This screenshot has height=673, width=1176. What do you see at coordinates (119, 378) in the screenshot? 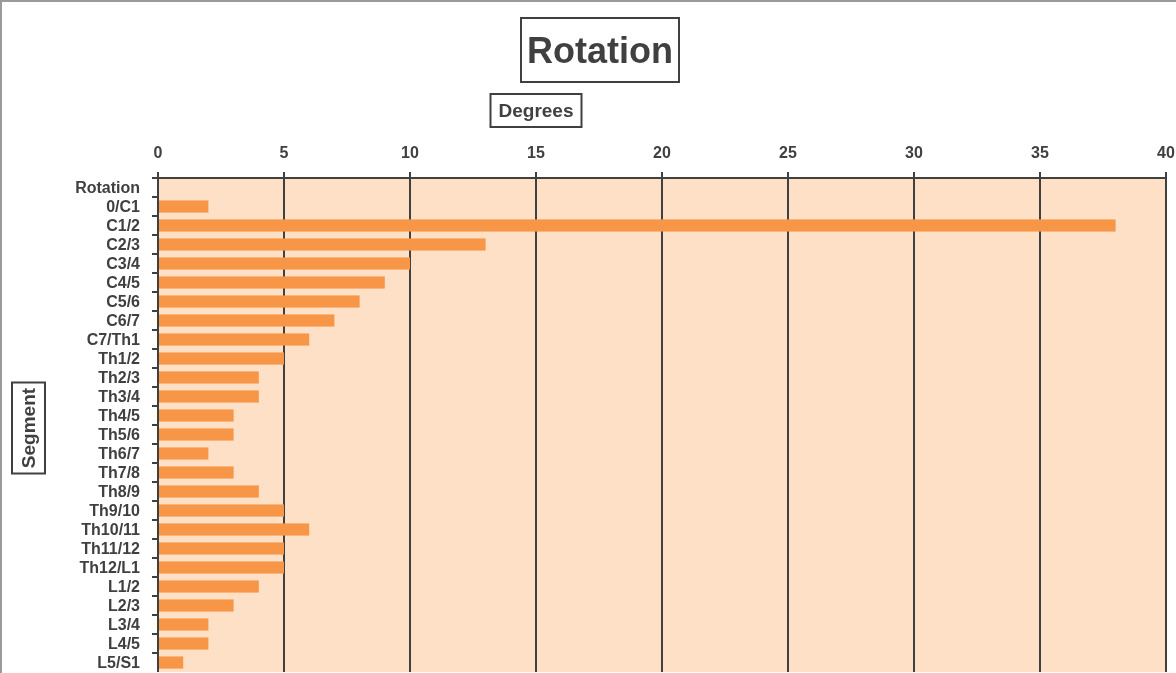
I see `y-tick-label: Th2/3` at bounding box center [119, 378].